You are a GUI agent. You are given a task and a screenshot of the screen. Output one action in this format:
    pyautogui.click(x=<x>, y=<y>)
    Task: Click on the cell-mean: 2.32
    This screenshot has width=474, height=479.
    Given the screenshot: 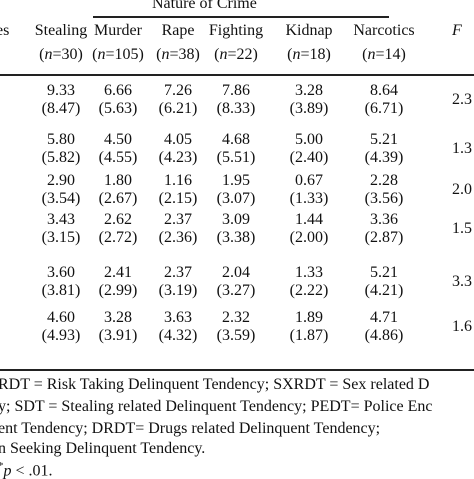 What is the action you would take?
    pyautogui.click(x=236, y=317)
    